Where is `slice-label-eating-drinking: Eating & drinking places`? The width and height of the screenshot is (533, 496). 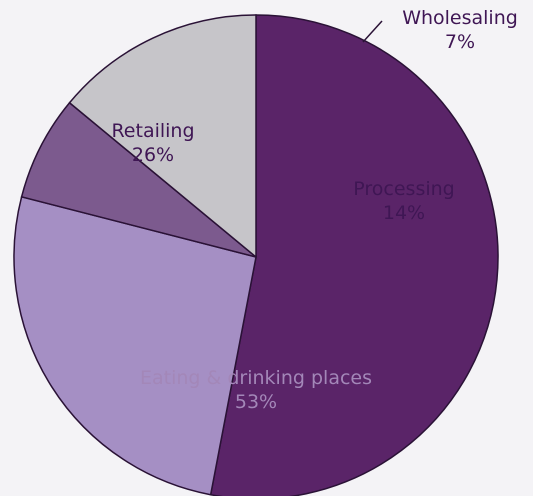
slice-label-eating-drinking: Eating & drinking places is located at coordinates (256, 378).